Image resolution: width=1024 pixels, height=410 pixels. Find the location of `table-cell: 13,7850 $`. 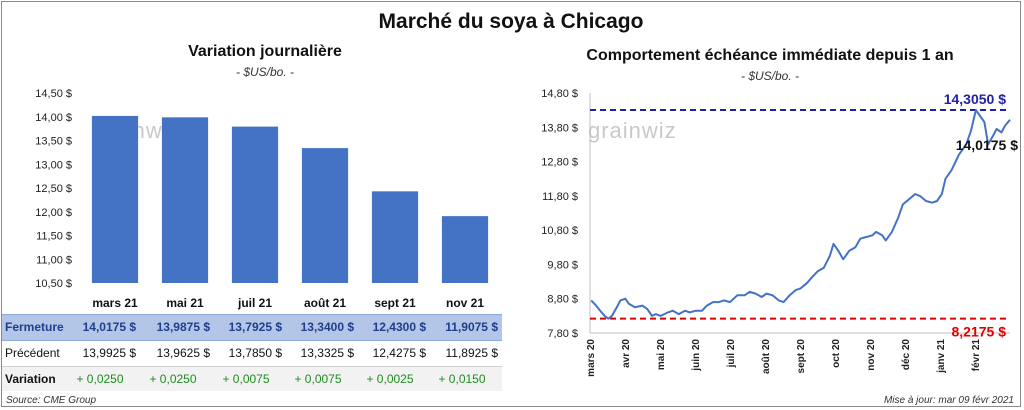

table-cell: 13,7850 $ is located at coordinates (255, 353).